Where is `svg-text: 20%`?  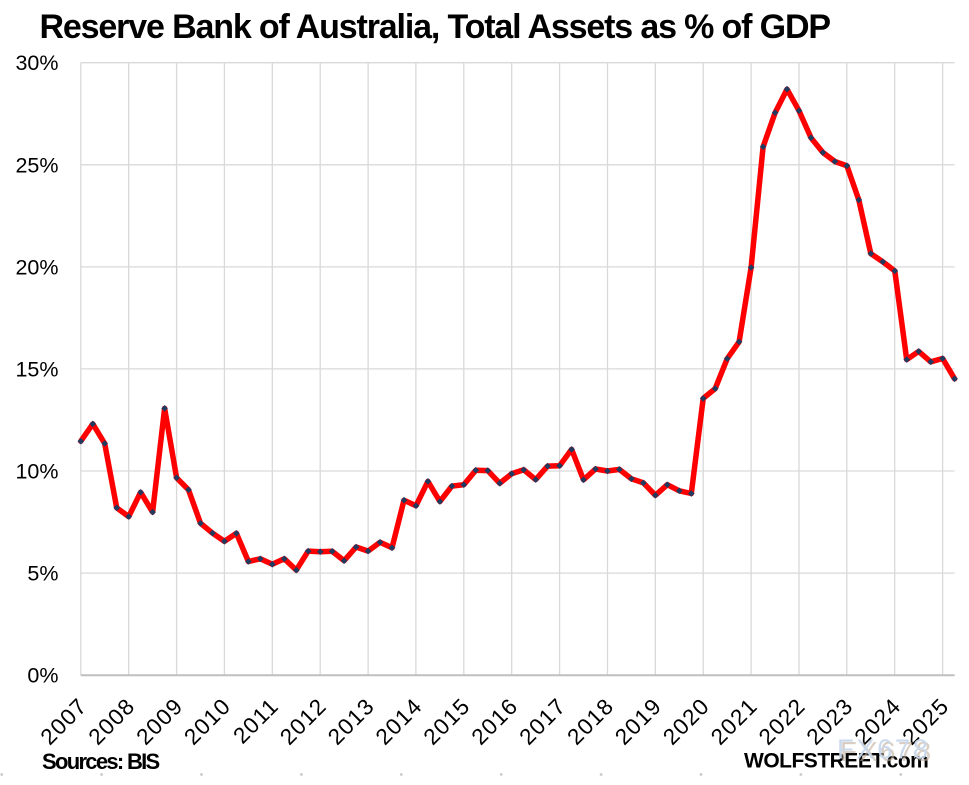 svg-text: 20% is located at coordinates (36, 267).